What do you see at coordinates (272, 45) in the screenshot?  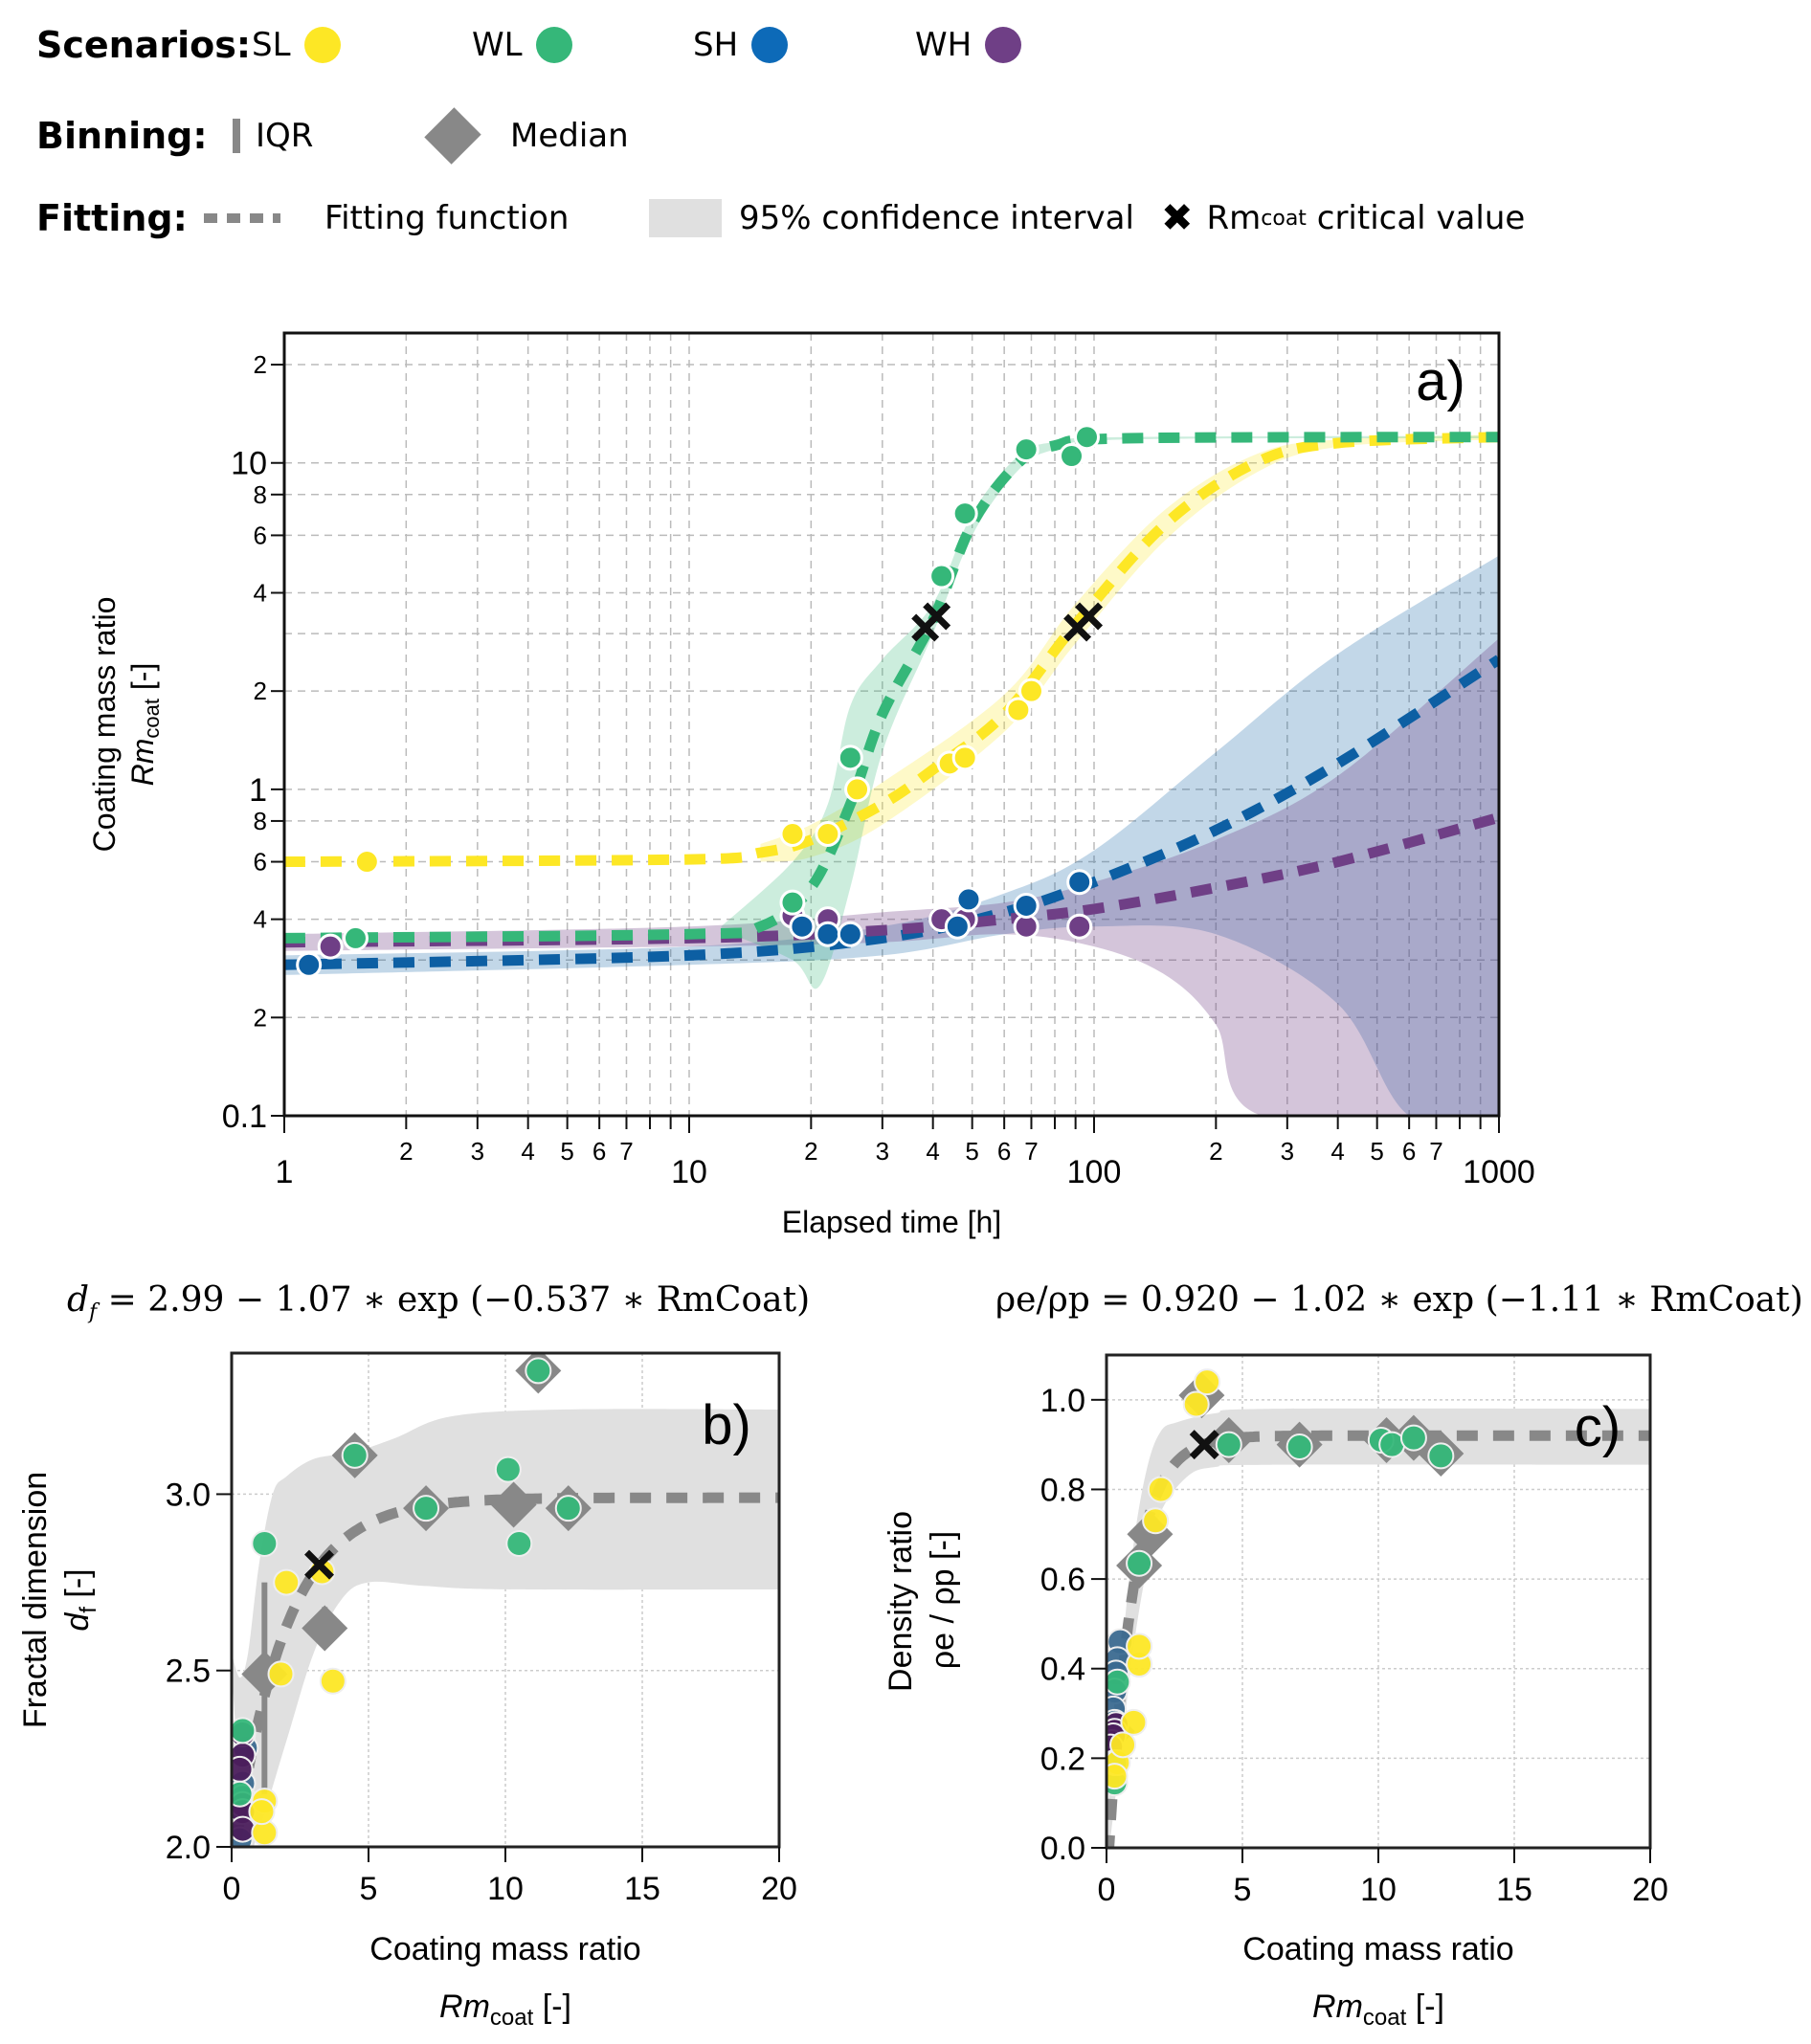 I see `legend-sl-label: SL` at bounding box center [272, 45].